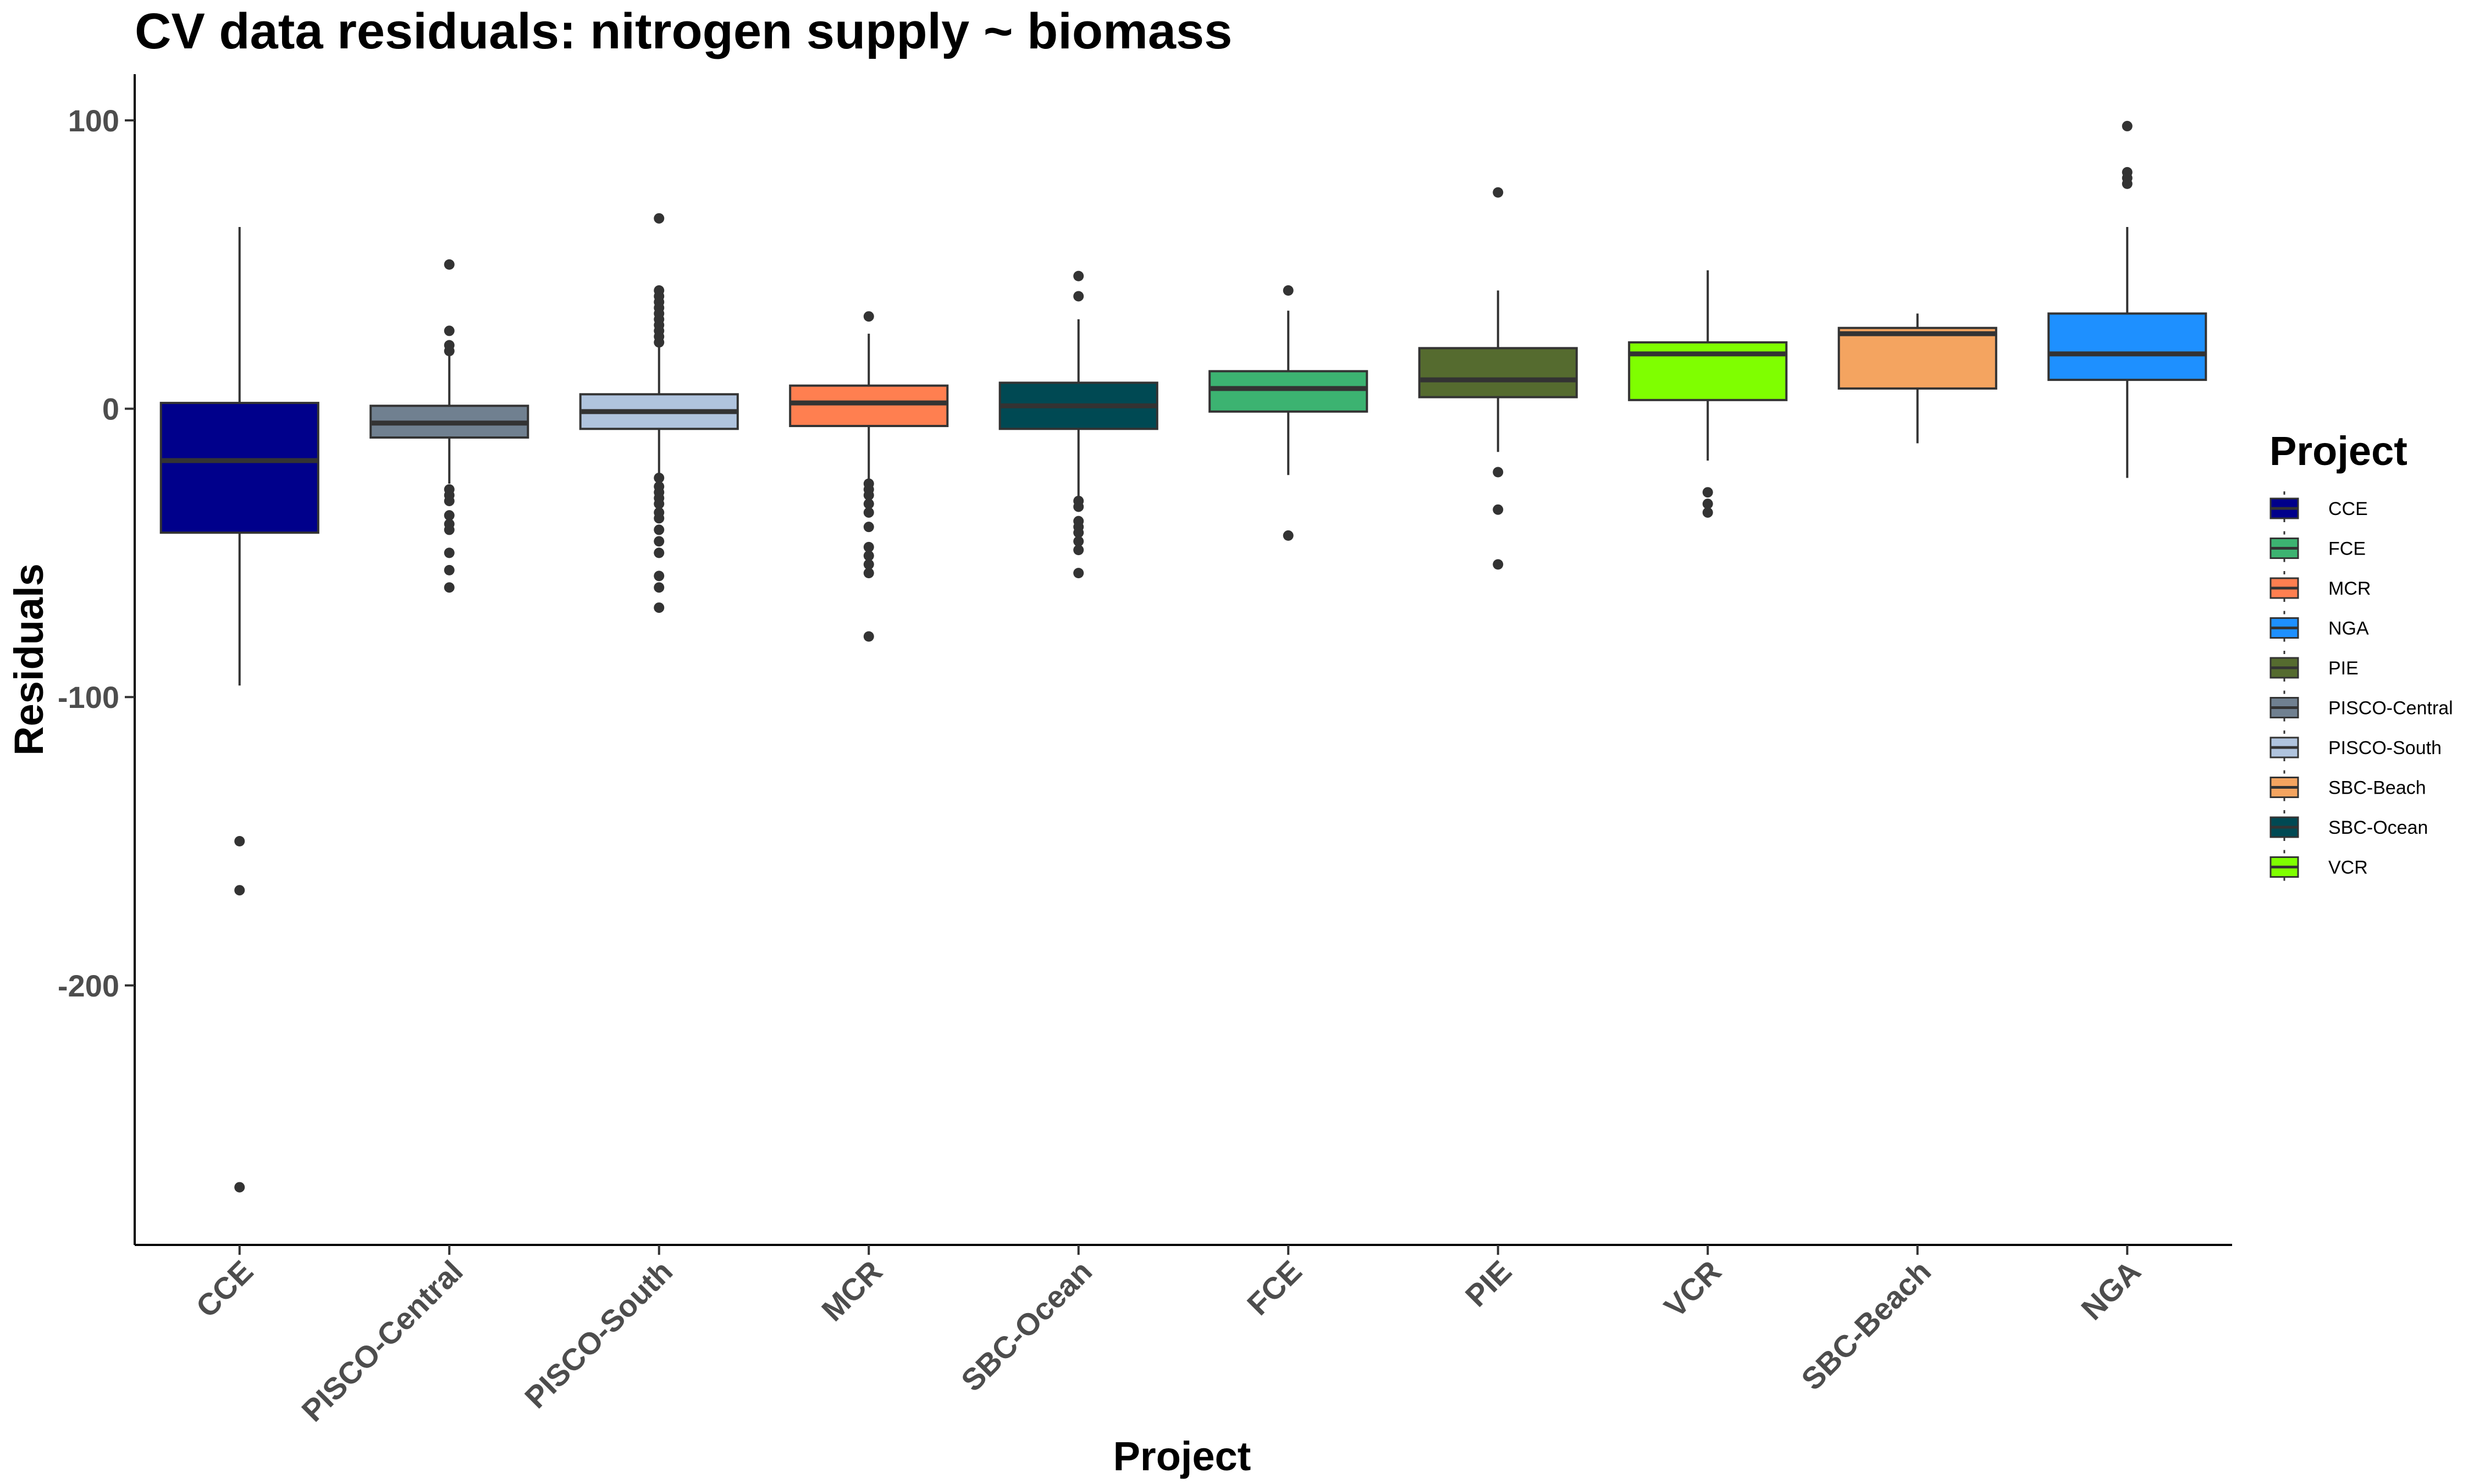 The width and height of the screenshot is (2474, 1484). I want to click on y-axis: 100 0 -100 -200, so click(97, 659).